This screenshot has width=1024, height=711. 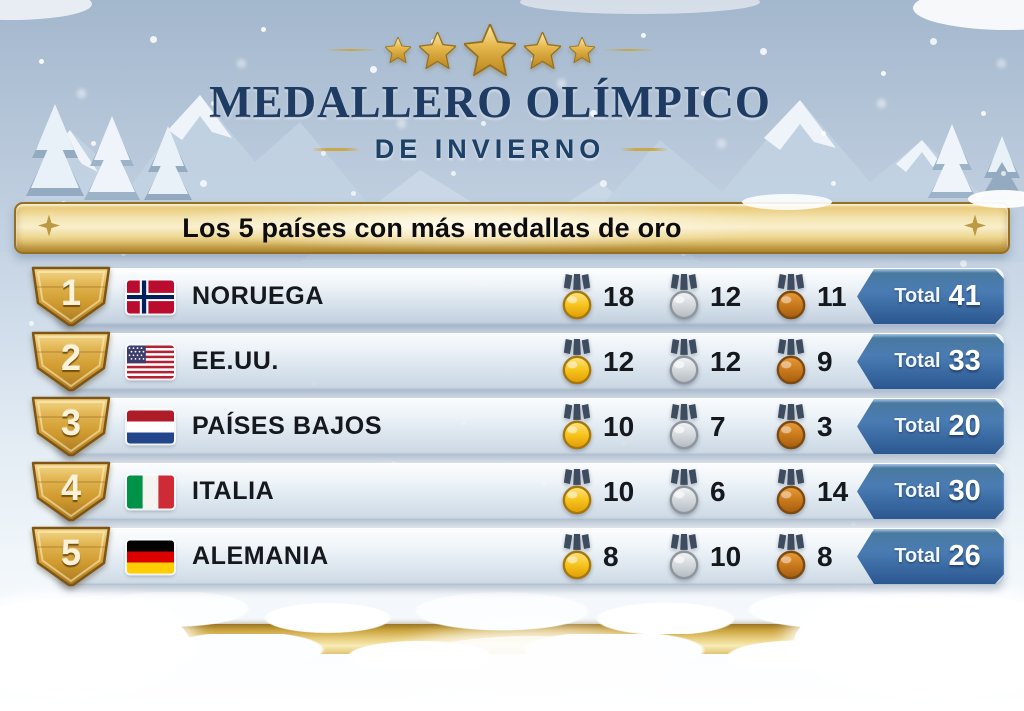 What do you see at coordinates (150, 556) in the screenshot?
I see `flag-germany-icon` at bounding box center [150, 556].